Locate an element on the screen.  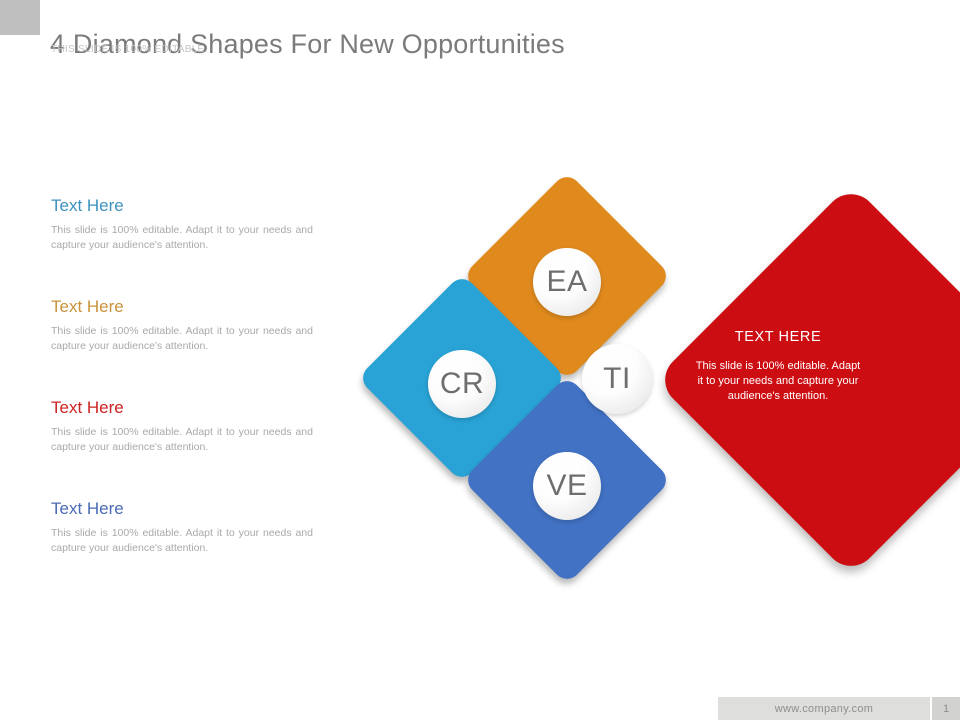
footer-url-label: www.company.com is located at coordinates (824, 708).